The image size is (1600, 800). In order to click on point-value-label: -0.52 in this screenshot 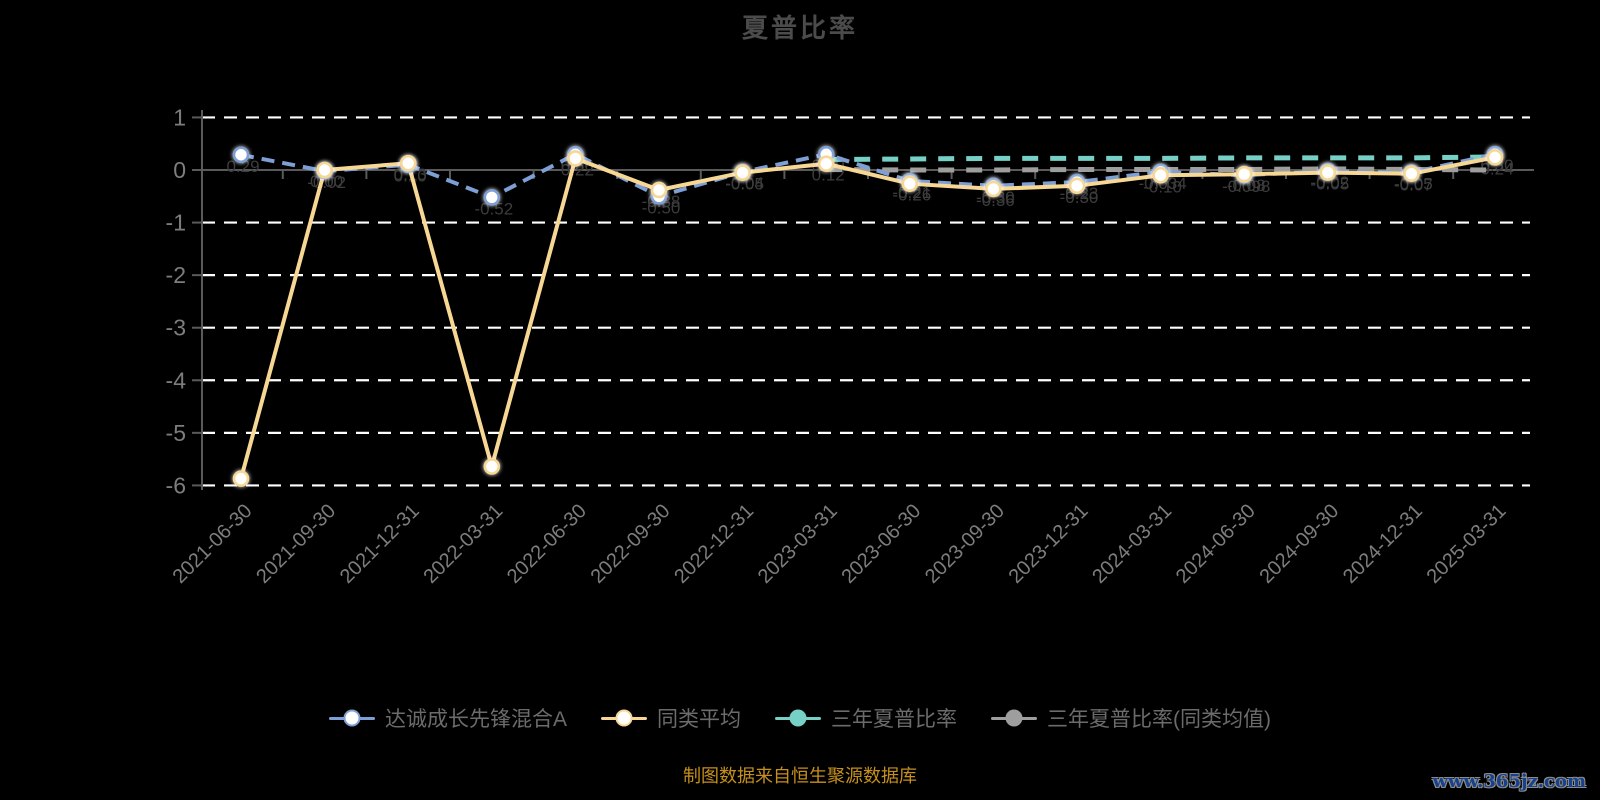, I will do `click(493, 208)`.